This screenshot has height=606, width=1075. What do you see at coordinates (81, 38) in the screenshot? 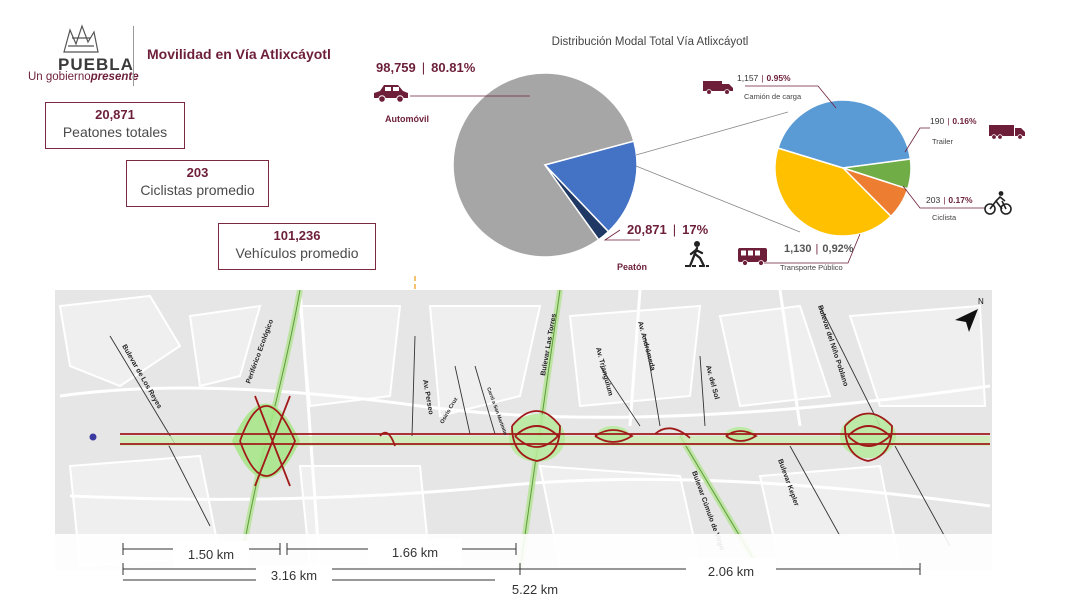
I see `logo-emblem-icon` at bounding box center [81, 38].